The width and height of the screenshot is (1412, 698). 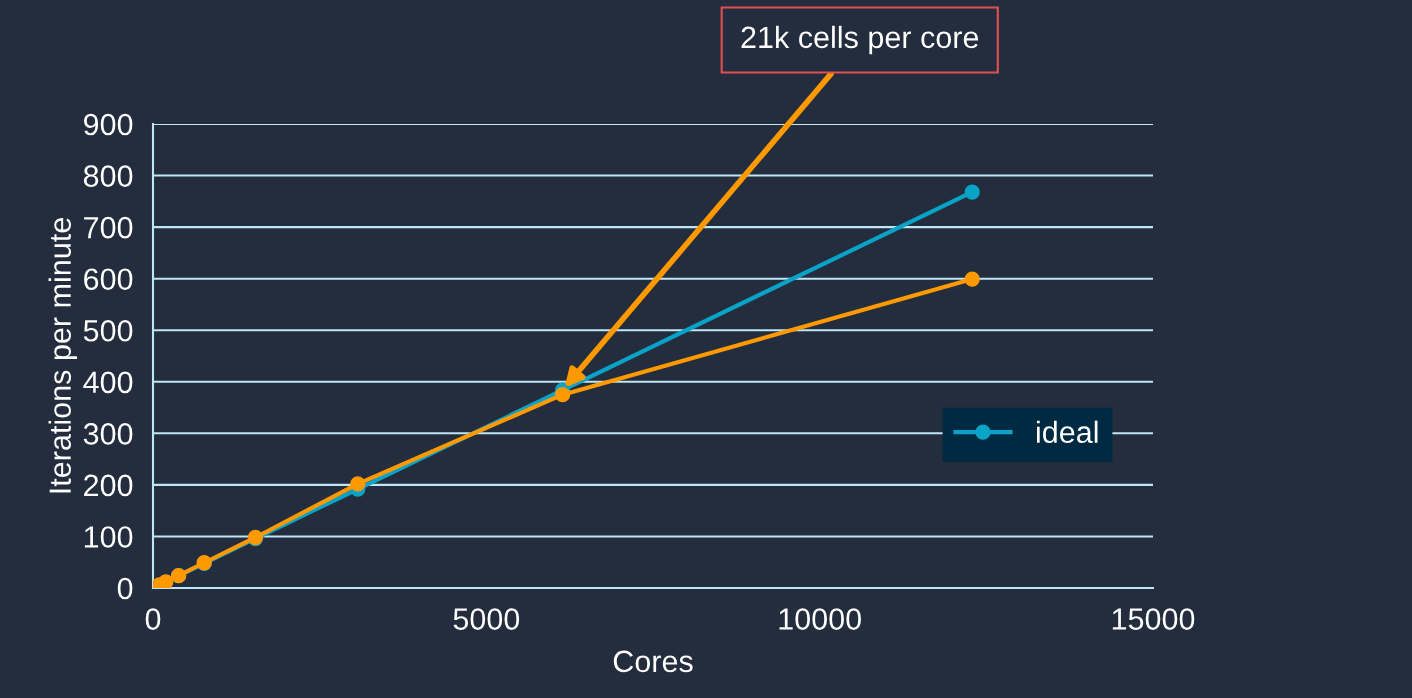 What do you see at coordinates (820, 619) in the screenshot?
I see `x-tick-label: 10000` at bounding box center [820, 619].